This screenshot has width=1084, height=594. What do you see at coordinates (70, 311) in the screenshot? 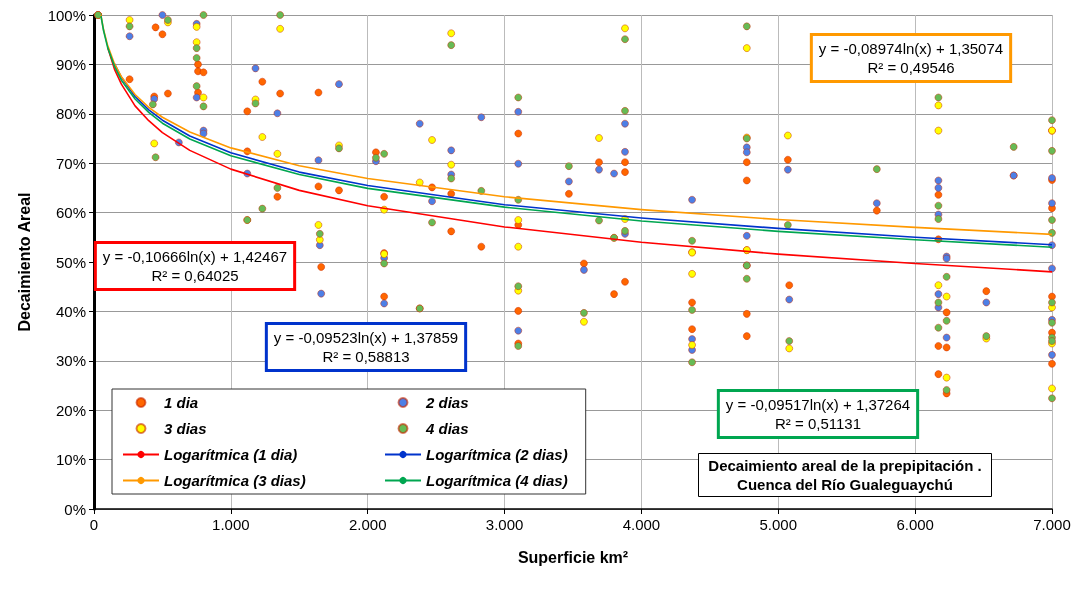
I see `y-tick-label: 40%` at bounding box center [70, 311].